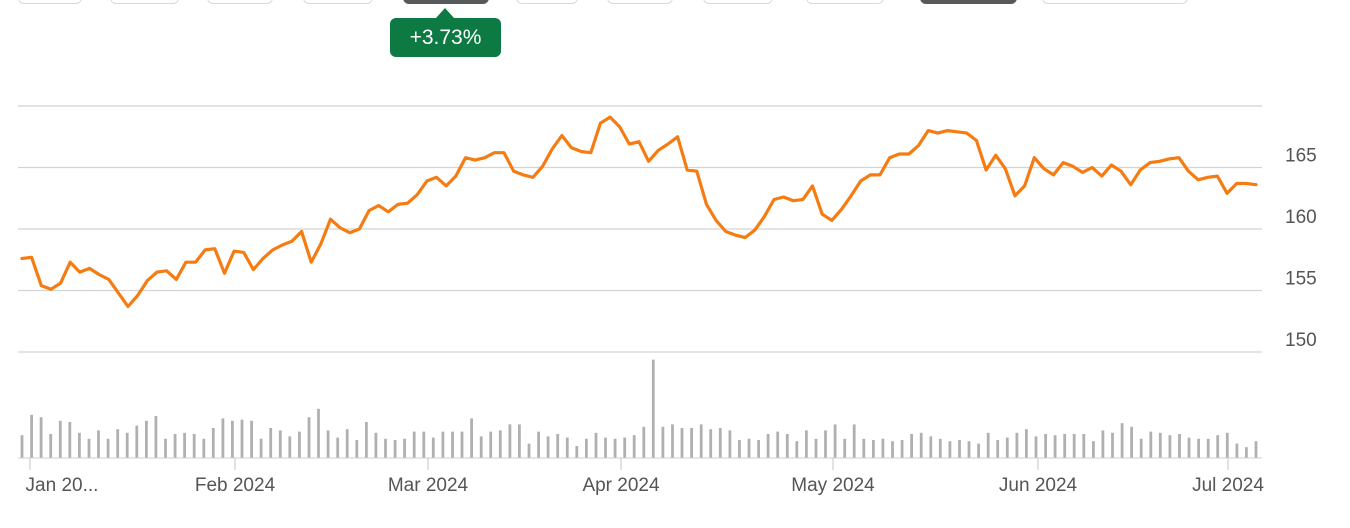 This screenshot has height=528, width=1350. Describe the element at coordinates (1301, 249) in the screenshot. I see `y-axis-ticks: 150 155 160 165` at that location.